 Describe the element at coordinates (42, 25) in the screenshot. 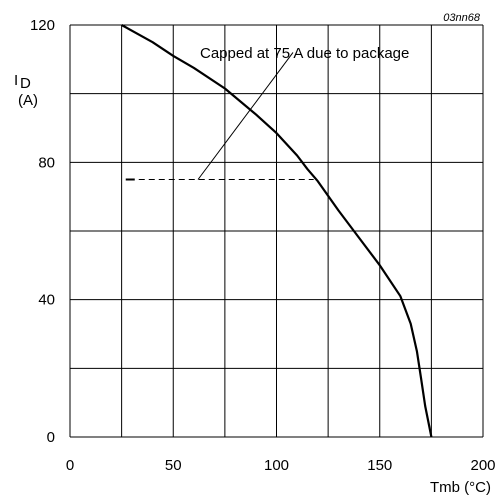

I see `y-tick-label: 120` at that location.